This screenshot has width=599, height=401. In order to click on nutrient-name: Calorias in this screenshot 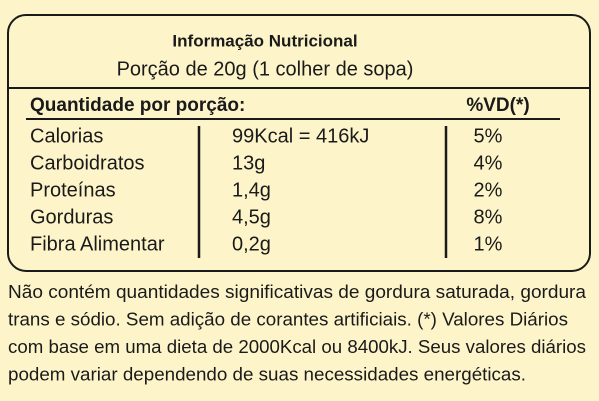, I will do `click(66, 136)`.